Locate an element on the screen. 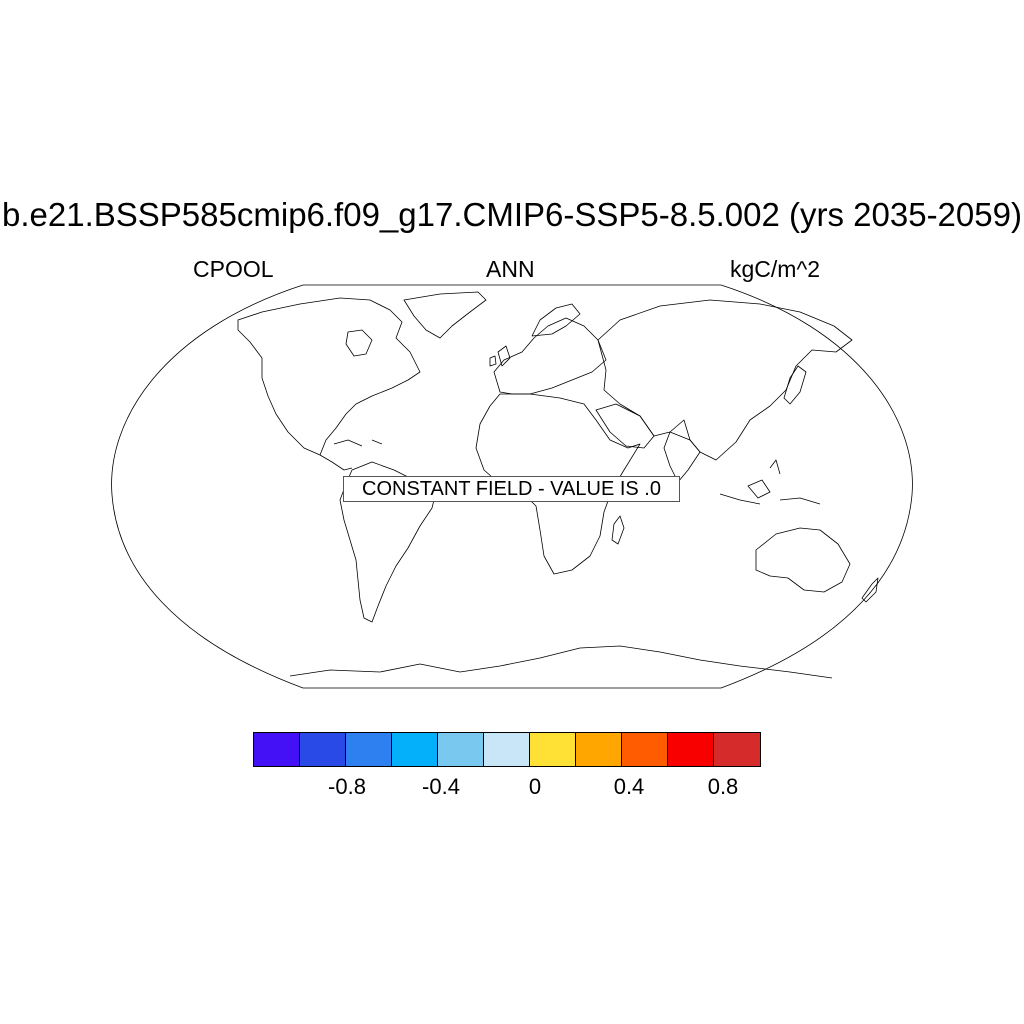  coastline-central-america is located at coordinates (351, 455).